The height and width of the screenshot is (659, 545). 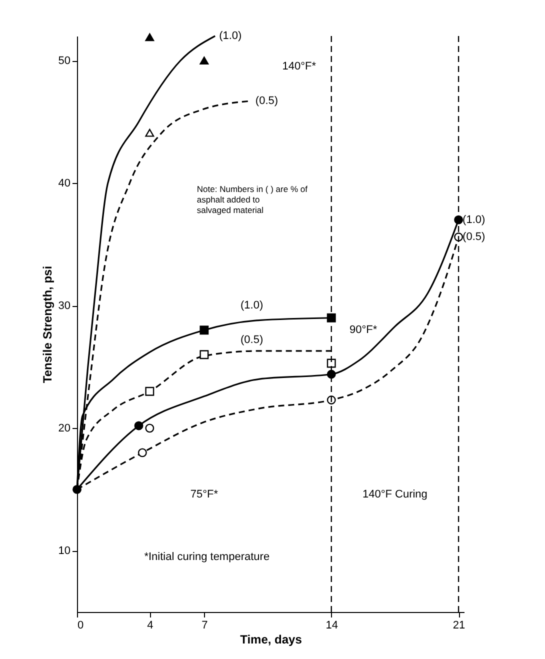 What do you see at coordinates (459, 626) in the screenshot?
I see `x-tick-label: 21` at bounding box center [459, 626].